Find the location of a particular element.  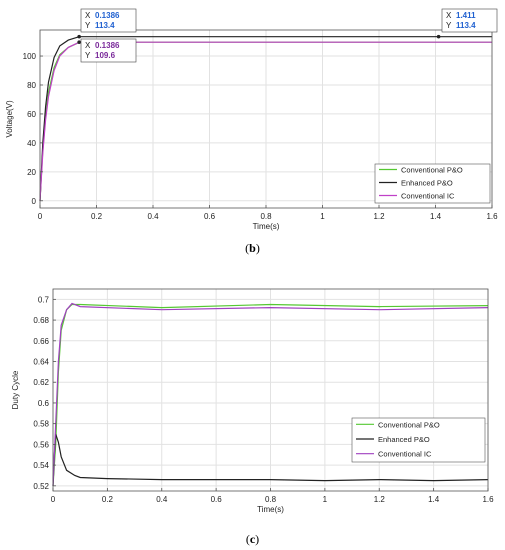

y-tick-label: 60 is located at coordinates (31, 114).